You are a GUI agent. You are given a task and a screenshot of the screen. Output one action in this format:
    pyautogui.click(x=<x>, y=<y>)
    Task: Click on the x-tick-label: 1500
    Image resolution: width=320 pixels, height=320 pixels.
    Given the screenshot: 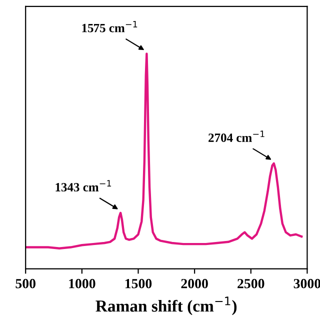 What is the action you would take?
    pyautogui.click(x=138, y=283)
    